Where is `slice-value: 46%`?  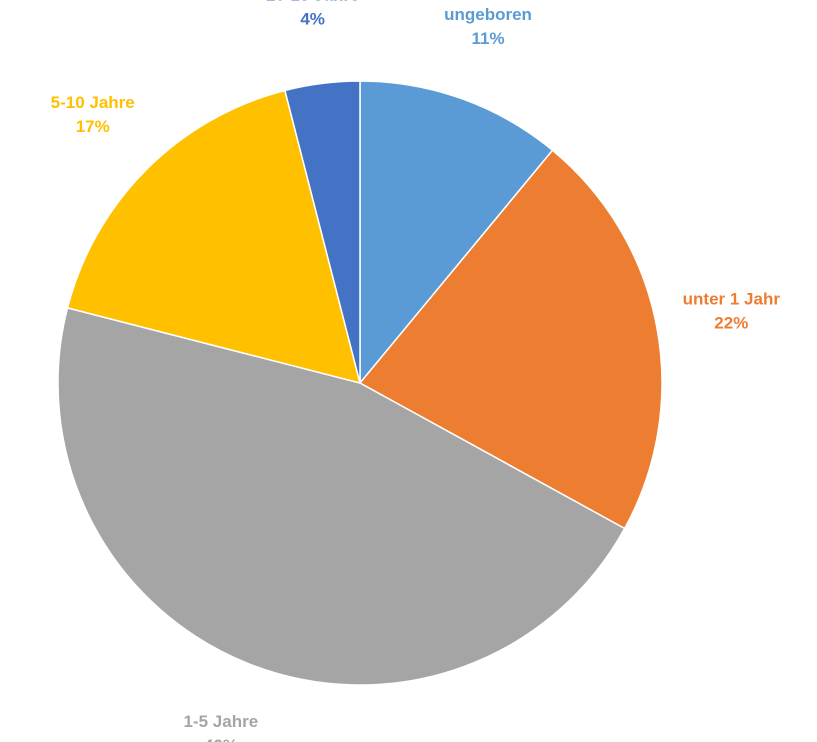
slice-value: 46% is located at coordinates (221, 739).